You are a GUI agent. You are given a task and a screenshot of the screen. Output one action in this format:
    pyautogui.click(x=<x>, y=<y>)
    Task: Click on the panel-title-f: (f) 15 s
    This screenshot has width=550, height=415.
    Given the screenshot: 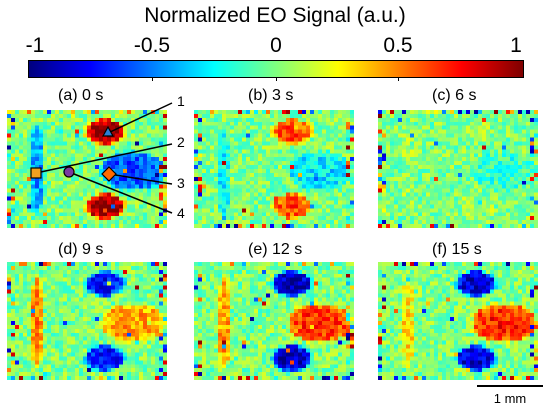 What is the action you would take?
    pyautogui.click(x=457, y=249)
    